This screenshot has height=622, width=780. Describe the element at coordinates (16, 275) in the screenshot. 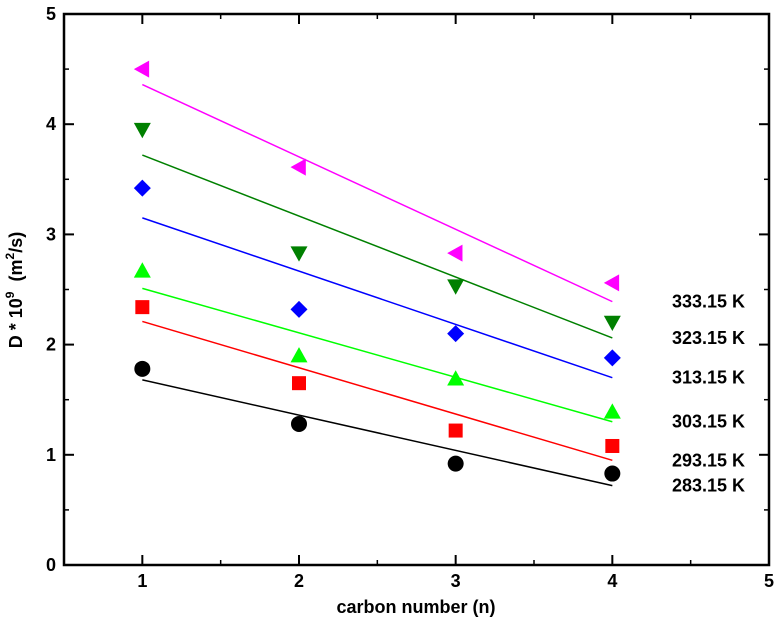

I see `y-axis-label-unit: (m` at that location.